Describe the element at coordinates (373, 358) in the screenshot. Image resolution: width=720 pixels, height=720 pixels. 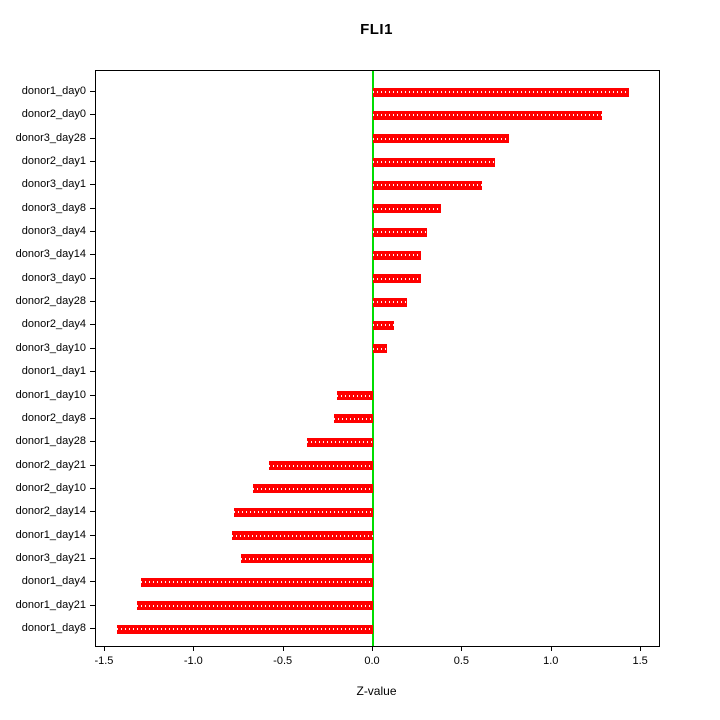
I see `zero-reference-line` at that location.